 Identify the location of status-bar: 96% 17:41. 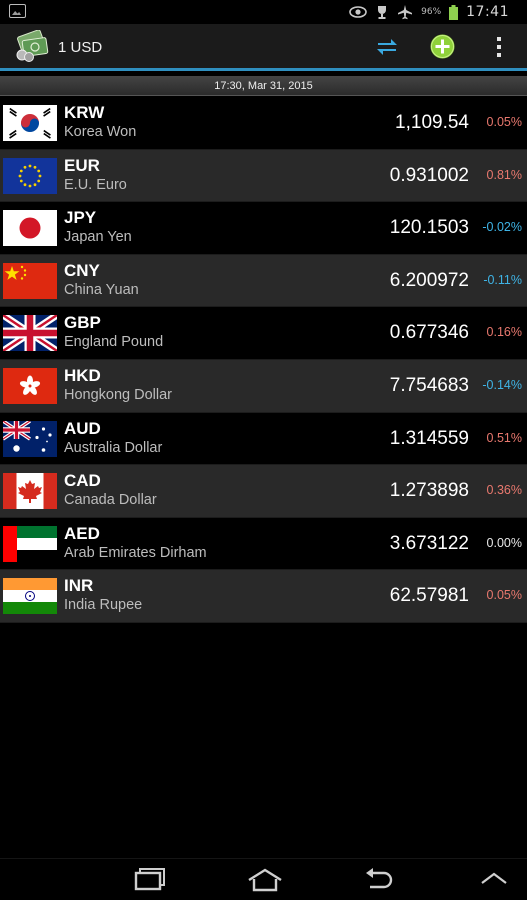
(263, 12).